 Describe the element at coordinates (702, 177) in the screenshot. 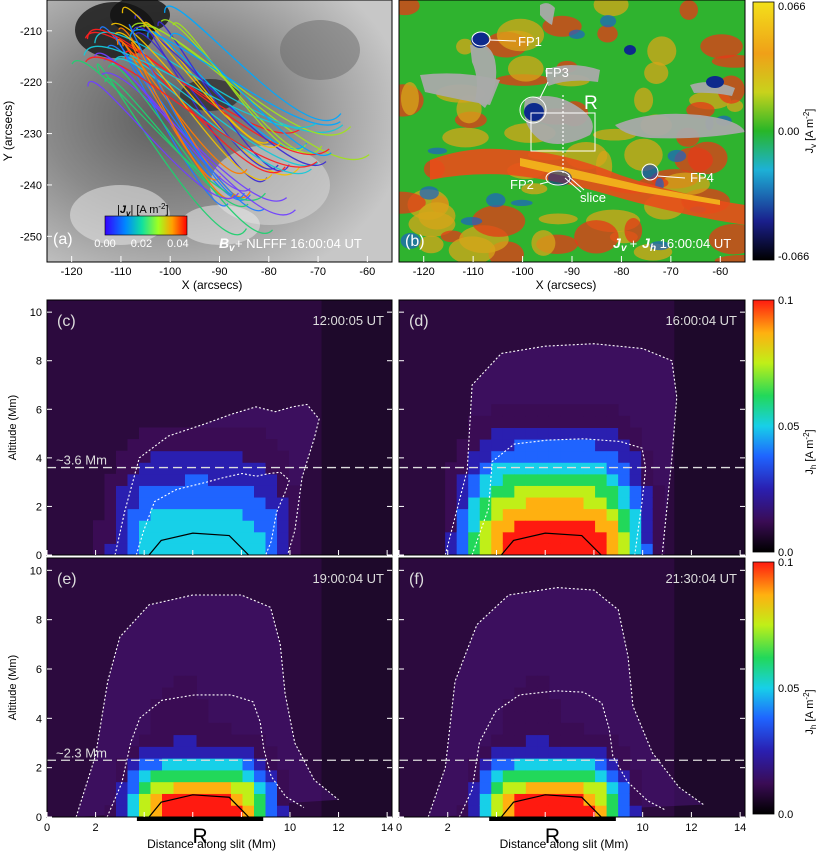

I see `fp4-label: FP4` at that location.